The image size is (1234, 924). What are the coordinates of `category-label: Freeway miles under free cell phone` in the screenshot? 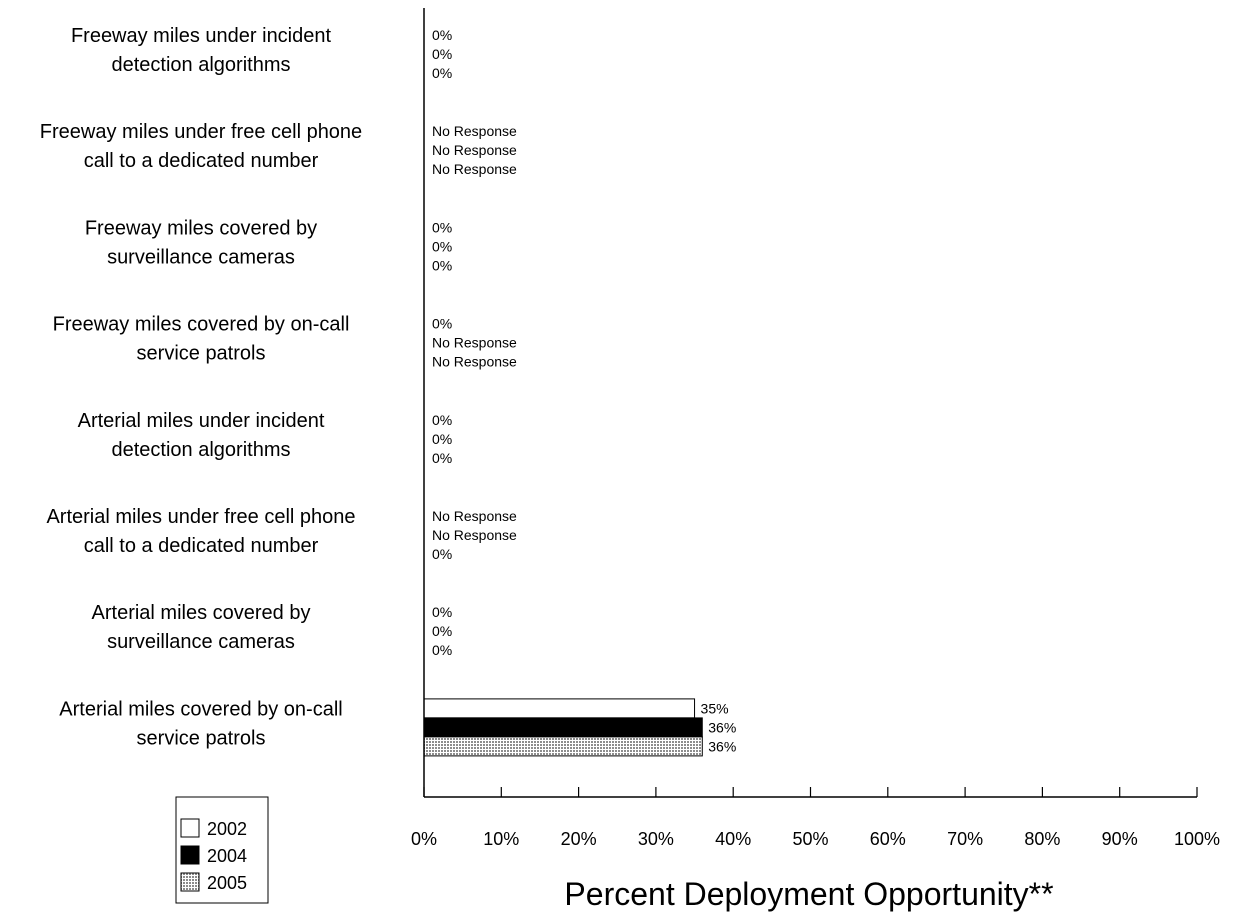 It's located at (201, 132).